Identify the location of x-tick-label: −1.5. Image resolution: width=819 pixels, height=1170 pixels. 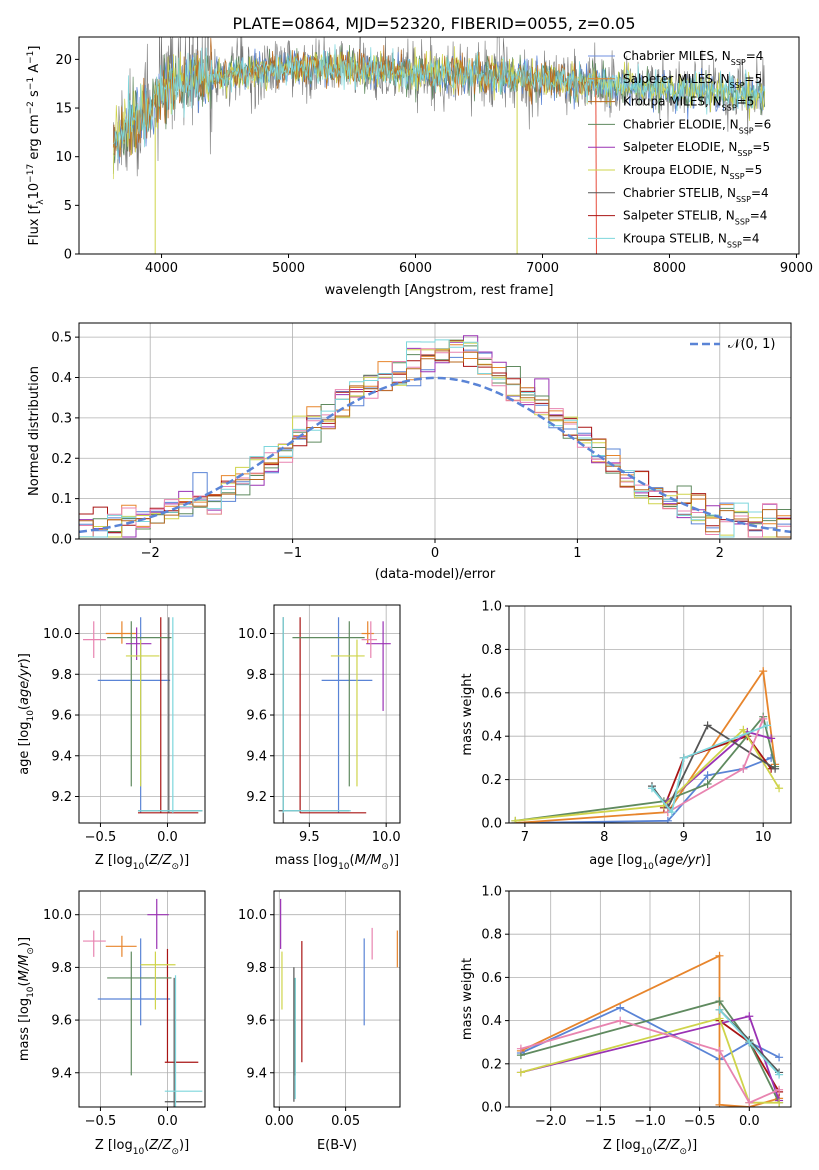
(601, 1121).